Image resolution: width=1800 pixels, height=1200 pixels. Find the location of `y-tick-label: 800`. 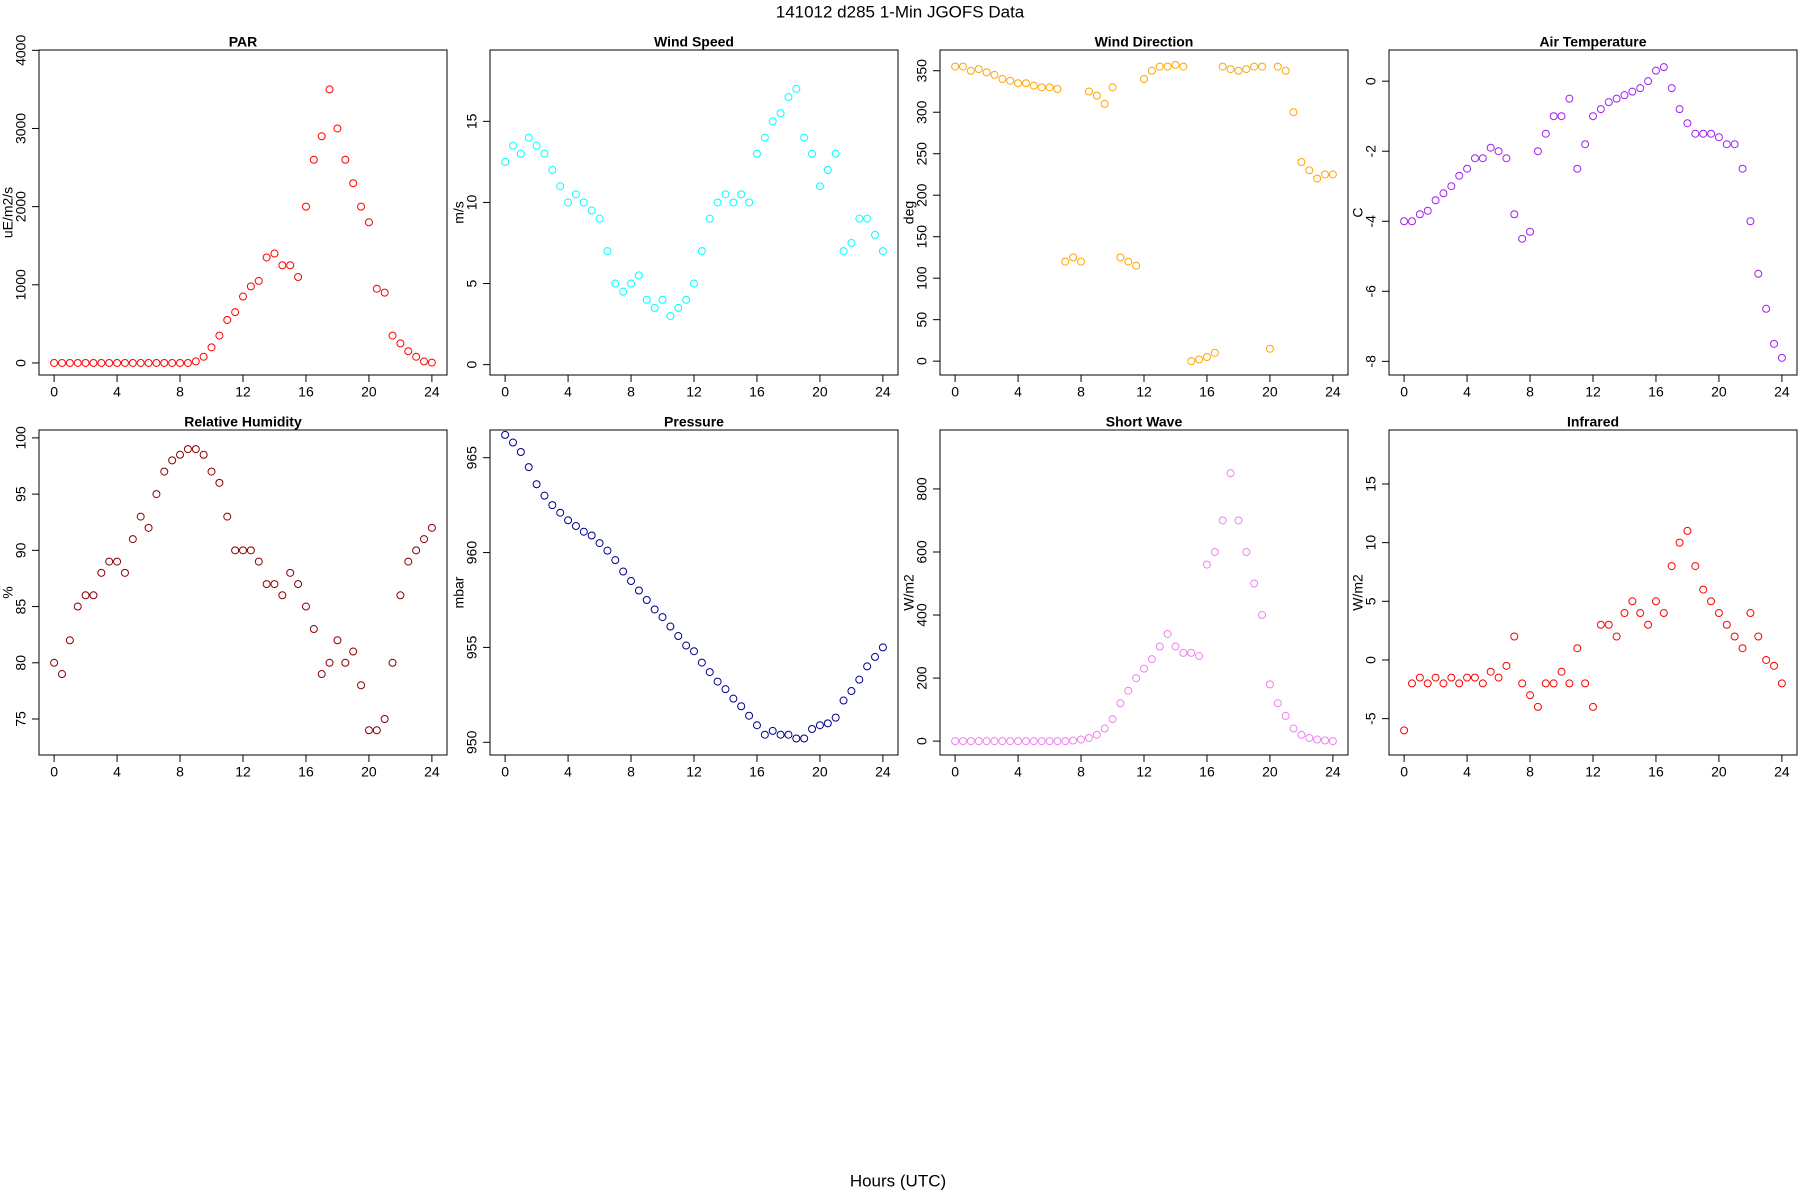

y-tick-label: 800 is located at coordinates (922, 489).